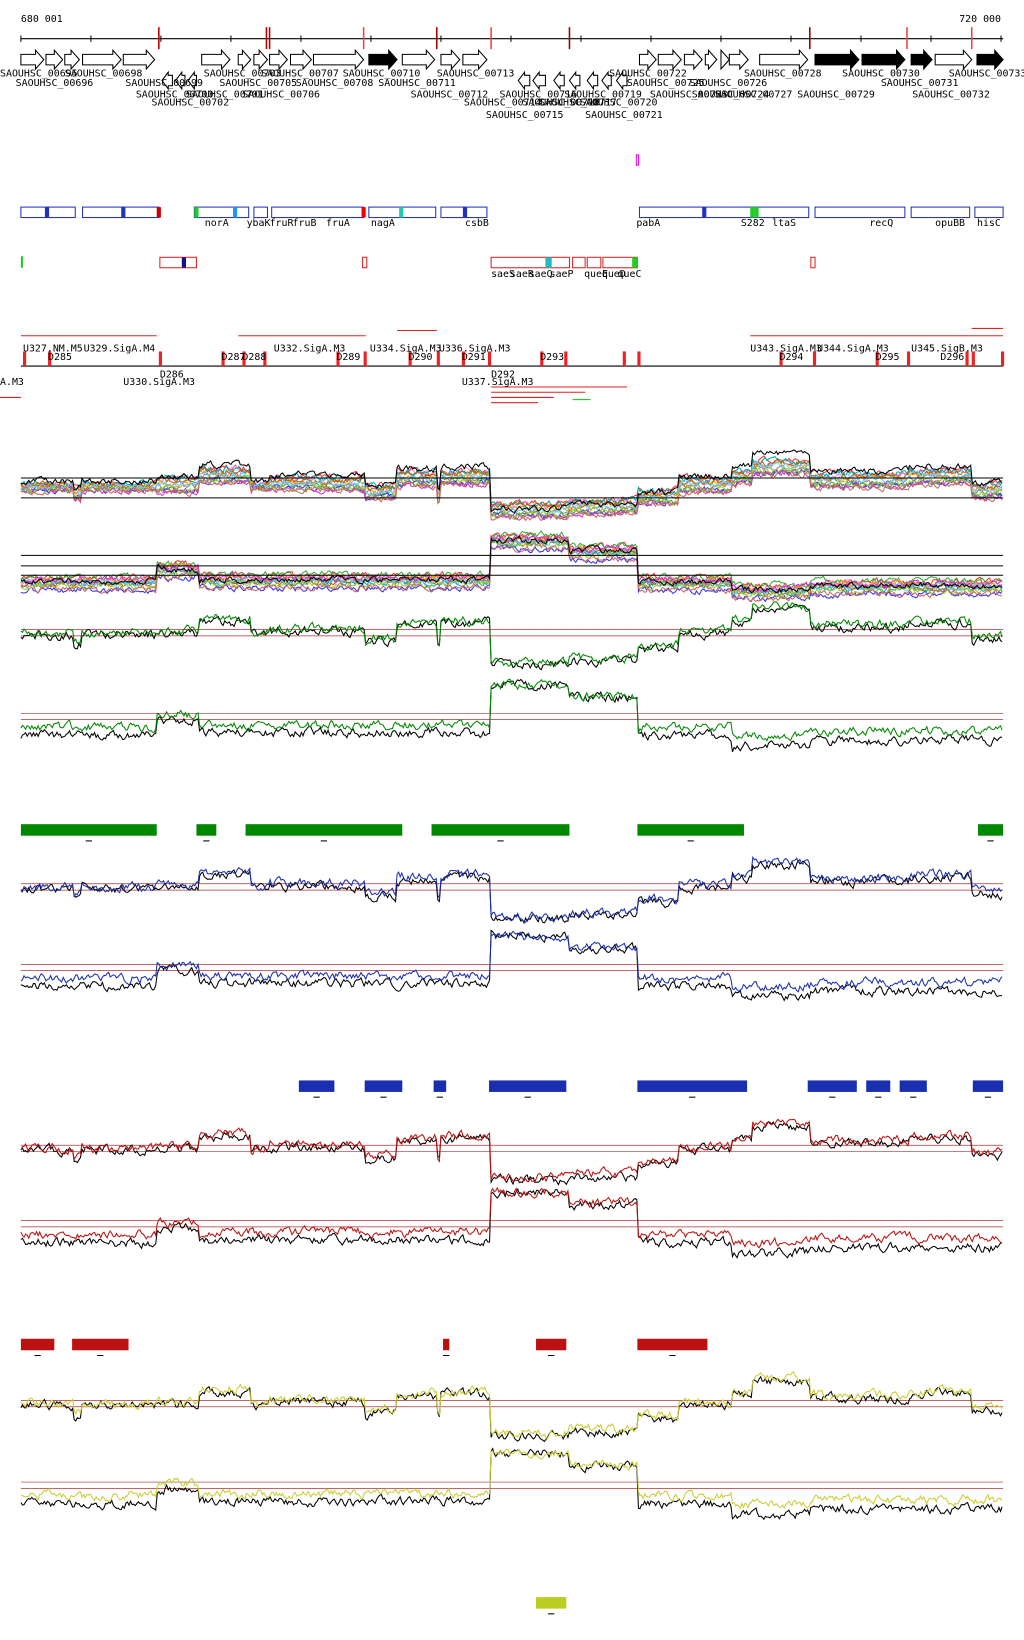 The width and height of the screenshot is (1024, 1640). What do you see at coordinates (836, 94) in the screenshot?
I see `gene-label: SAOUHSC_00729` at bounding box center [836, 94].